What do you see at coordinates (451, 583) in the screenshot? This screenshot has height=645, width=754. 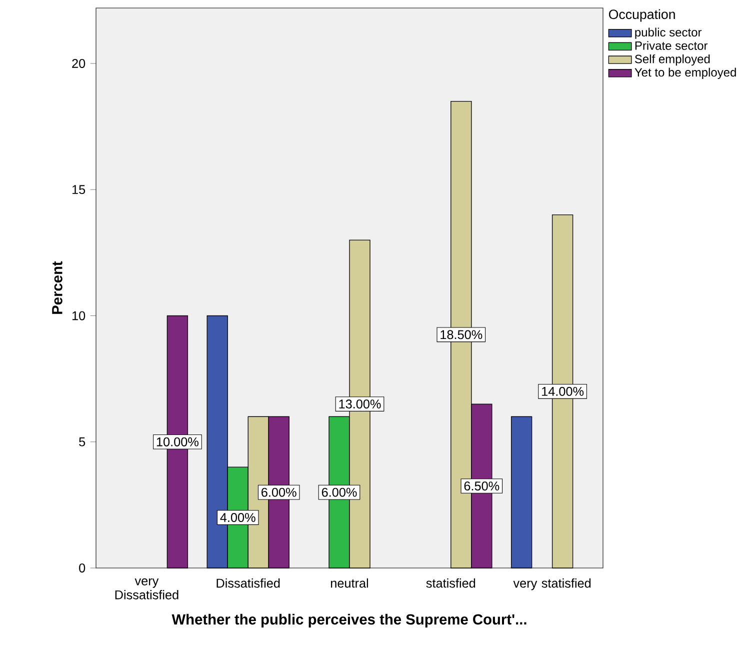 I see `x-tick-label: statisfied` at bounding box center [451, 583].